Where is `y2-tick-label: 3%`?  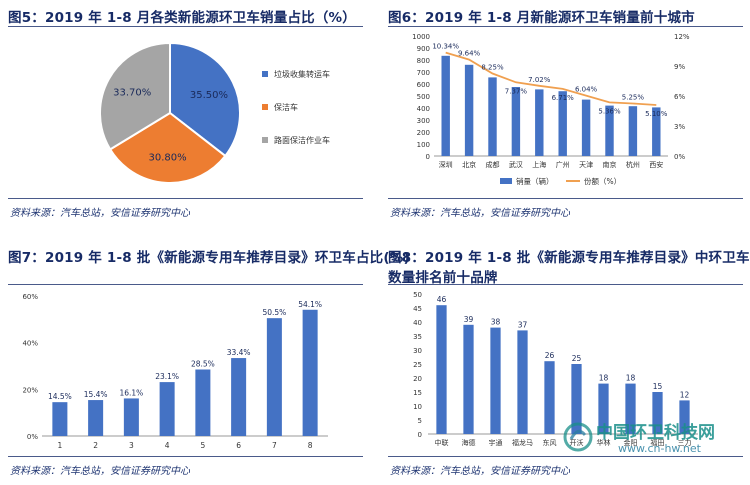
y2-tick-label: 3% is located at coordinates (679, 127).